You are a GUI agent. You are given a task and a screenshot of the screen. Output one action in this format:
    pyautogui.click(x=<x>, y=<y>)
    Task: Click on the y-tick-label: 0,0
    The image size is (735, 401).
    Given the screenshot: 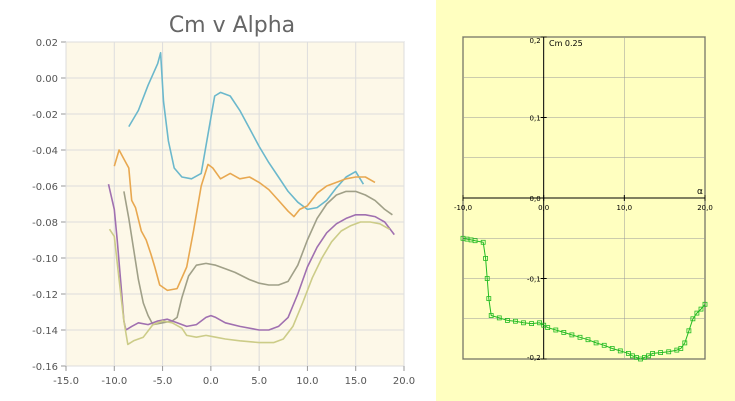 What is the action you would take?
    pyautogui.click(x=535, y=199)
    